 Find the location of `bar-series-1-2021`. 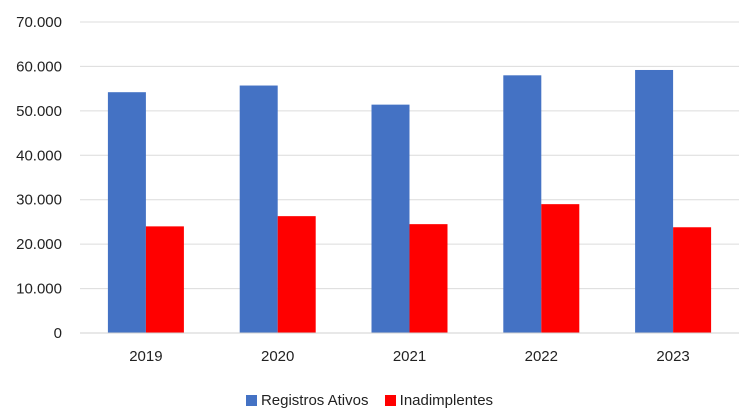

bar-series-1-2021 is located at coordinates (428, 278).